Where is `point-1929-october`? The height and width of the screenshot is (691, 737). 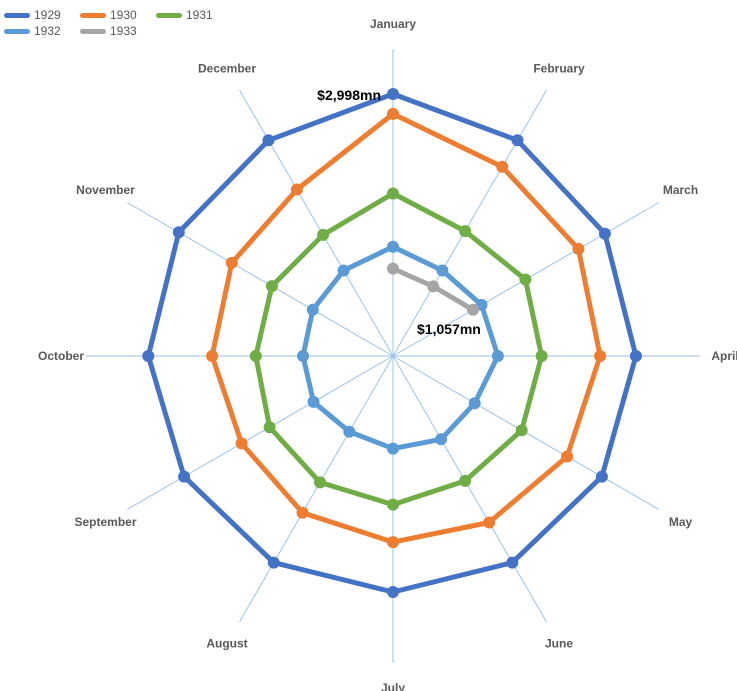
point-1929-october is located at coordinates (148, 356).